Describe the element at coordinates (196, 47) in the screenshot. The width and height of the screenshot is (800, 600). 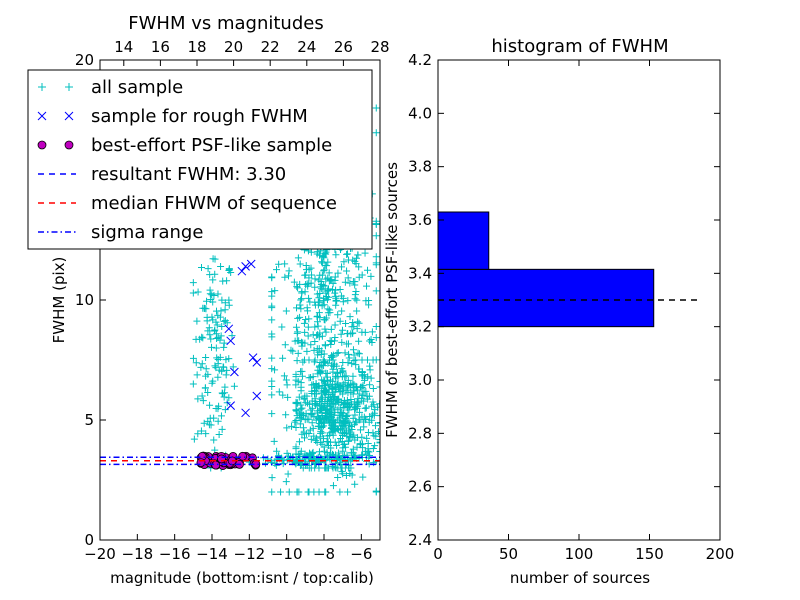
I see `scatter-top-x-tick-label: 18` at that location.